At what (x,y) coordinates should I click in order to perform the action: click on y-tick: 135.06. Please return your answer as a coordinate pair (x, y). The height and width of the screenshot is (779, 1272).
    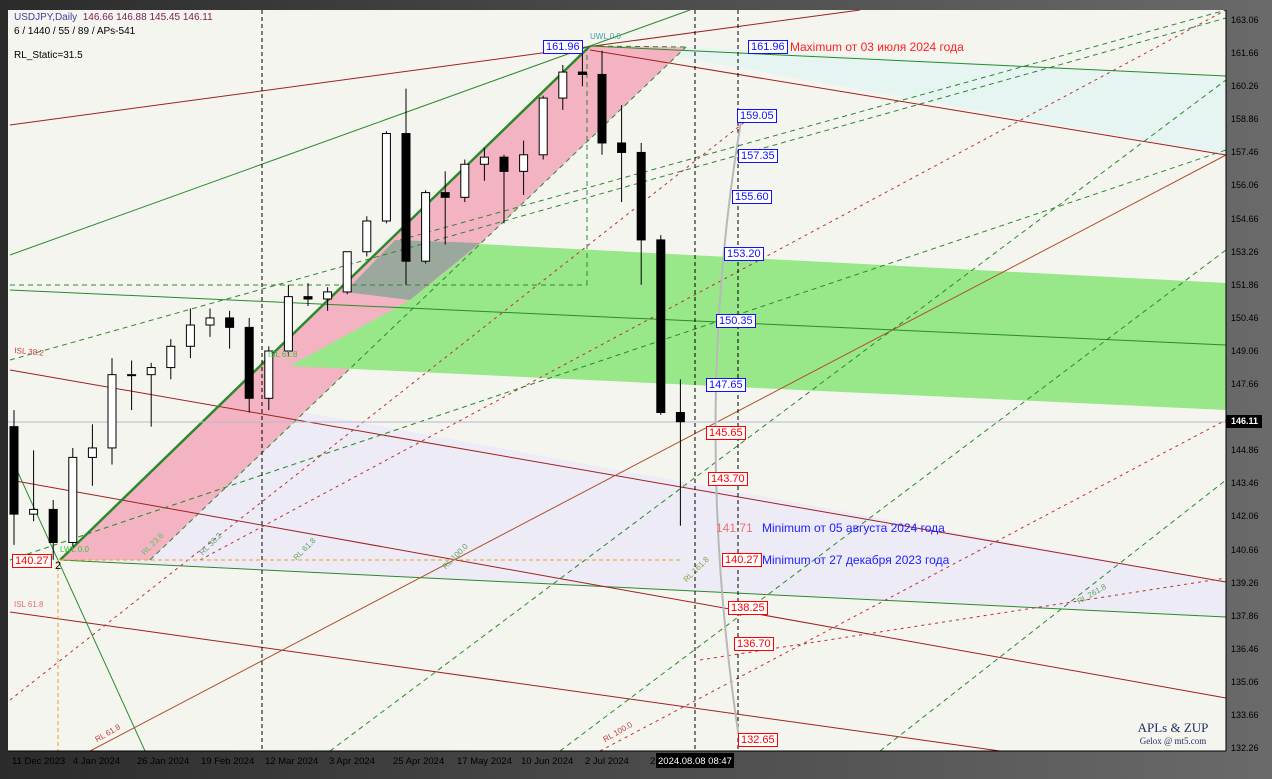
    Looking at the image, I should click on (1245, 681).